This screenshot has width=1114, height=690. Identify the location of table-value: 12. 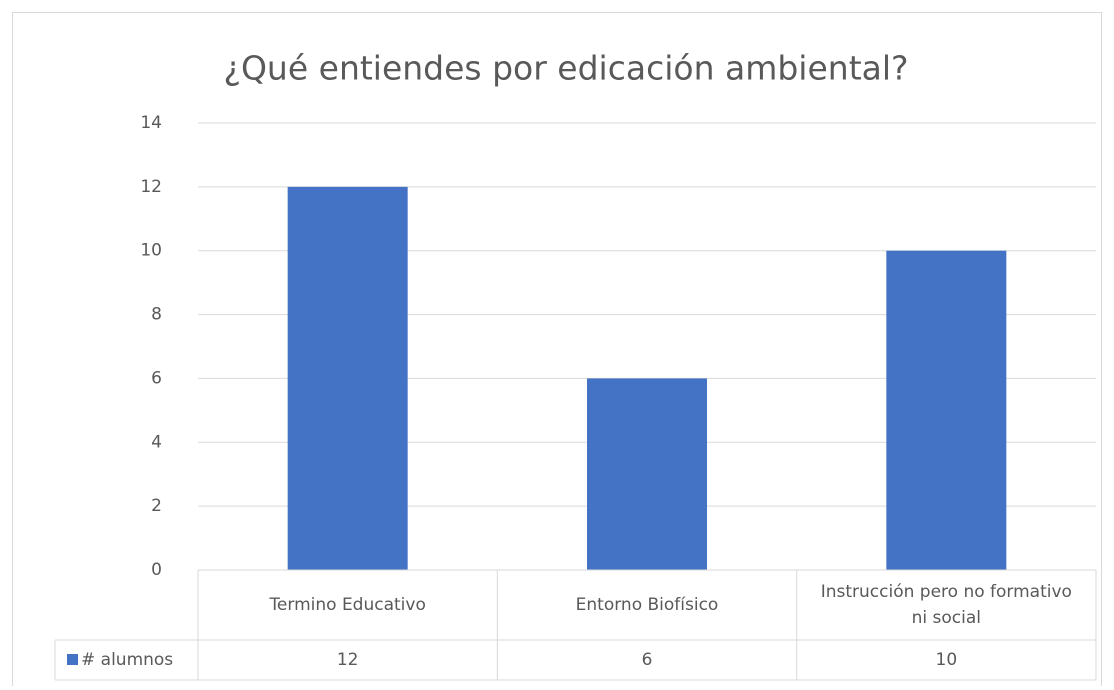
(347, 660).